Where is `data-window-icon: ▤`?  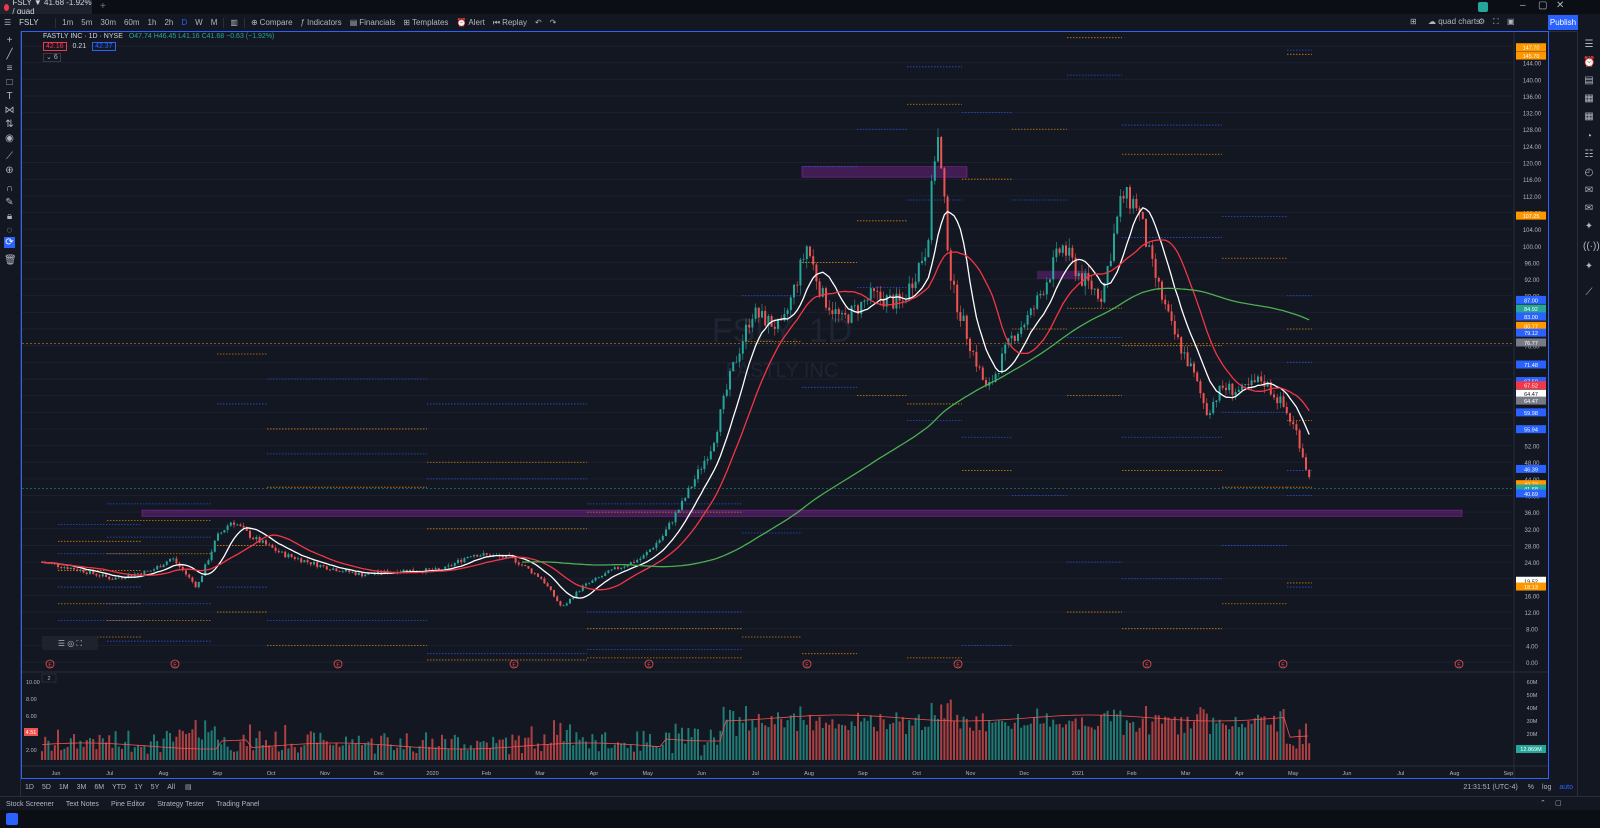
data-window-icon: ▤ is located at coordinates (1589, 80).